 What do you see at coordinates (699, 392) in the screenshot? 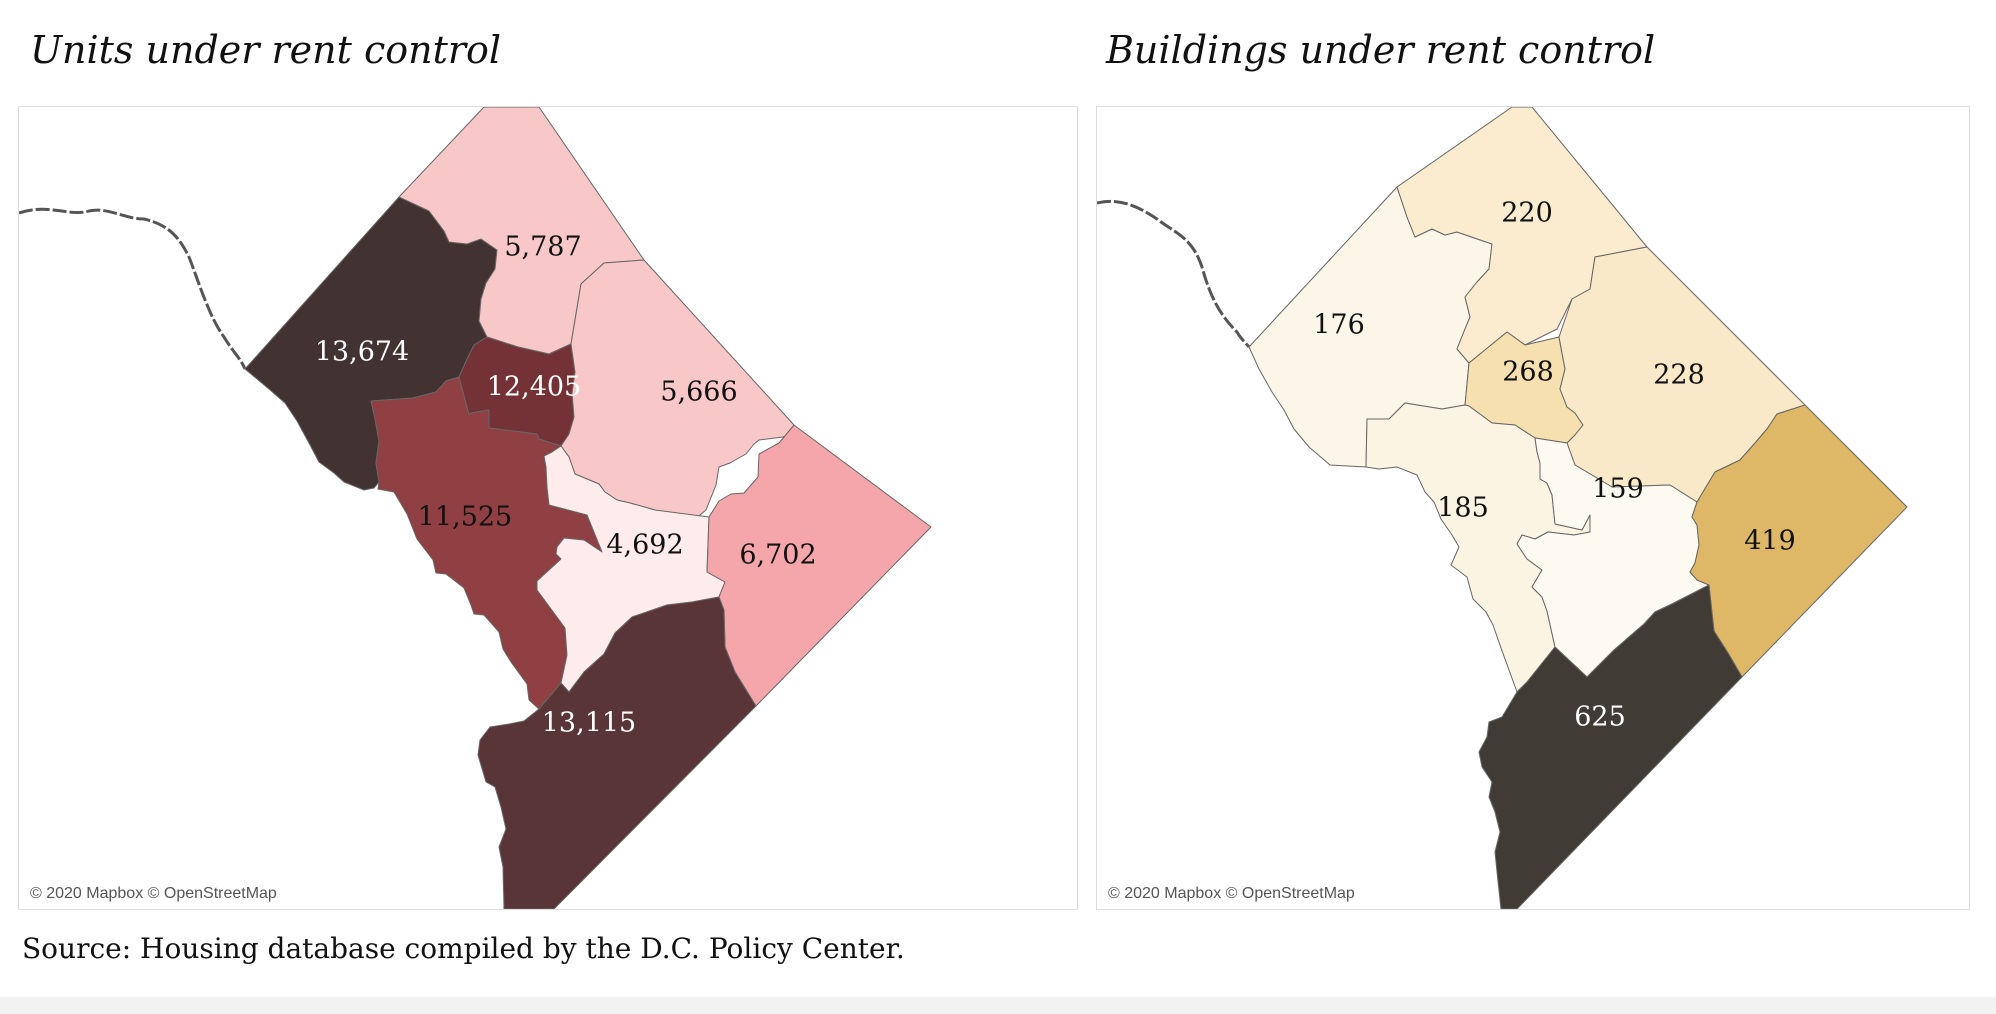
I see `ward-label: 5,666` at bounding box center [699, 392].